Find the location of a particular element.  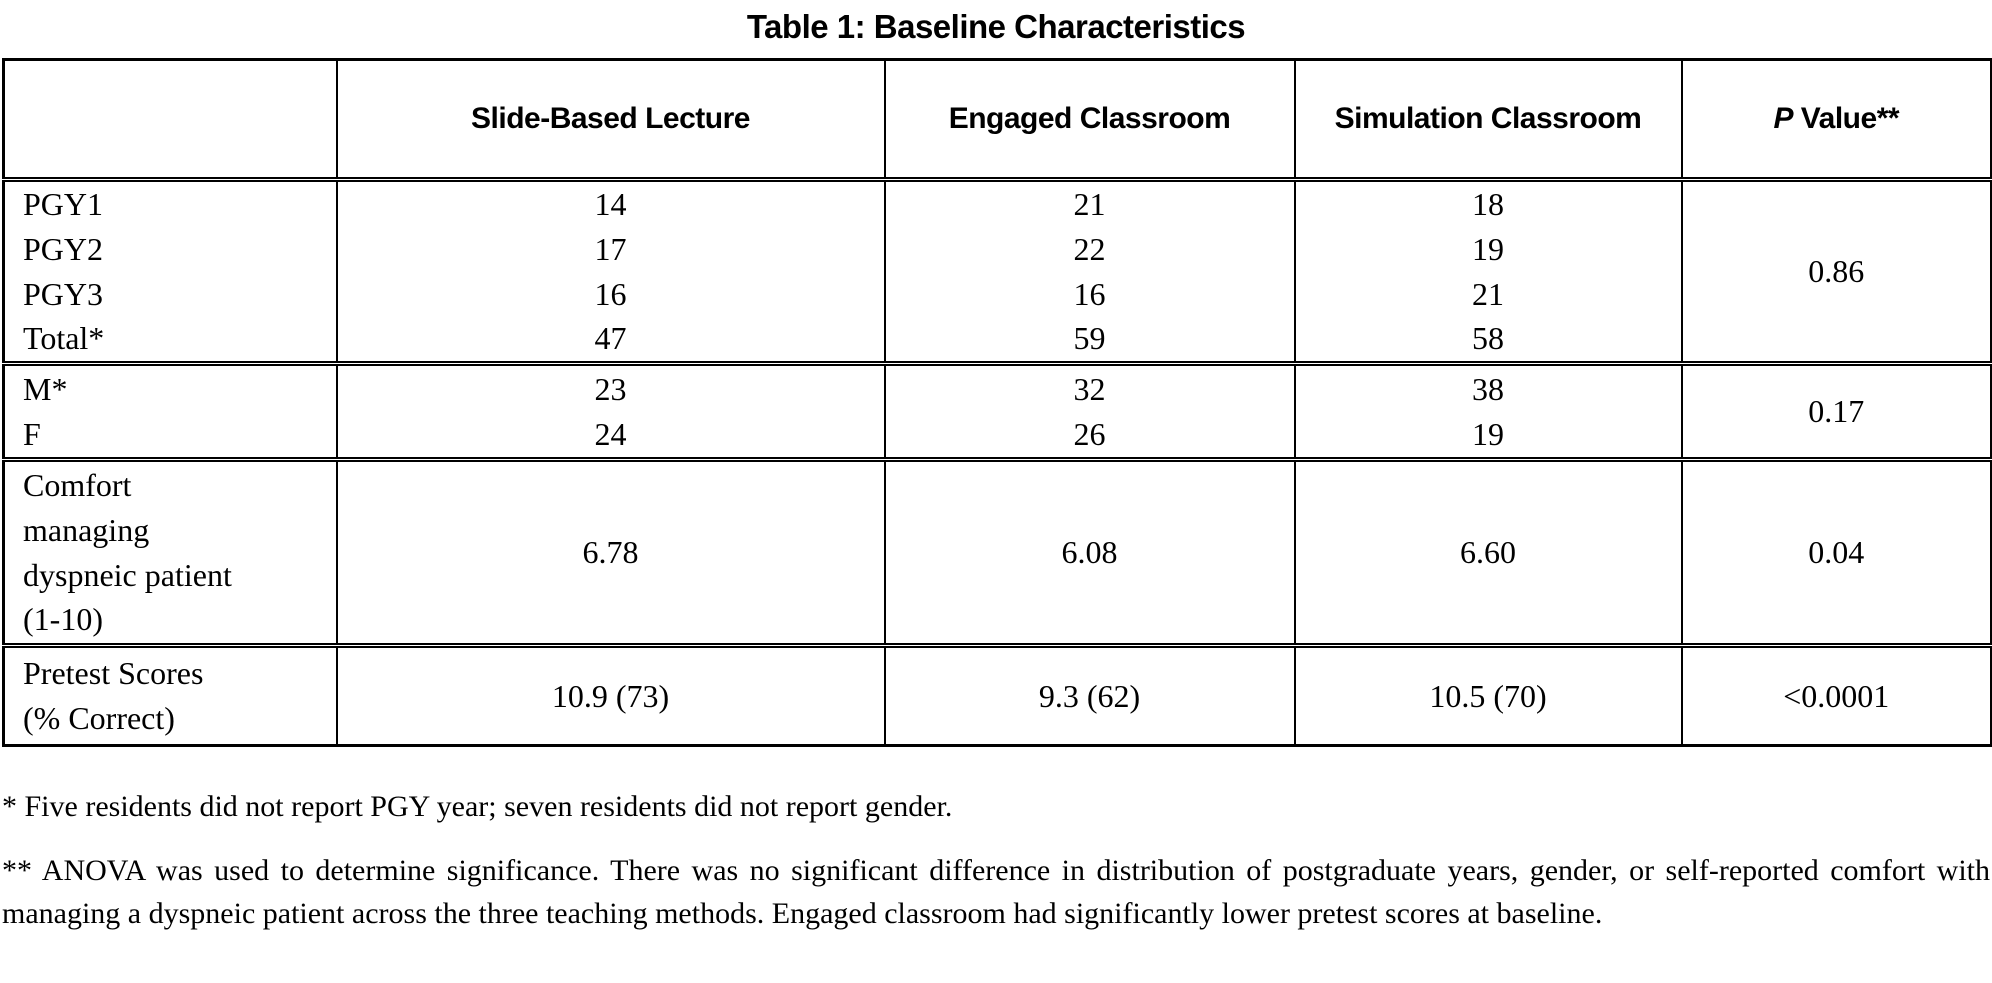

pgy-engaged-values: 21 22 16 59 is located at coordinates (1089, 270).